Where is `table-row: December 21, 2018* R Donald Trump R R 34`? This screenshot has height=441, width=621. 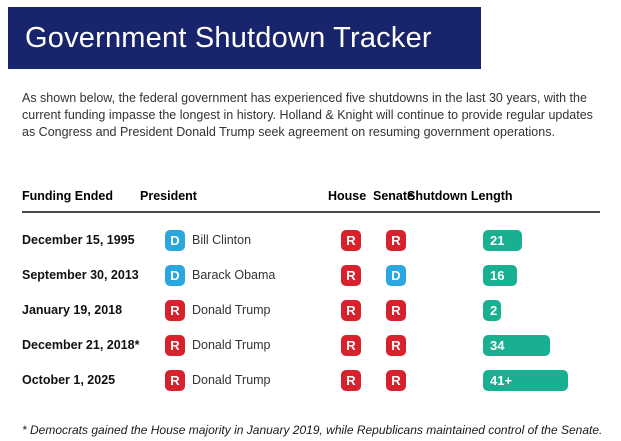
table-row: December 21, 2018* R Donald Trump R R 34 is located at coordinates (310, 345).